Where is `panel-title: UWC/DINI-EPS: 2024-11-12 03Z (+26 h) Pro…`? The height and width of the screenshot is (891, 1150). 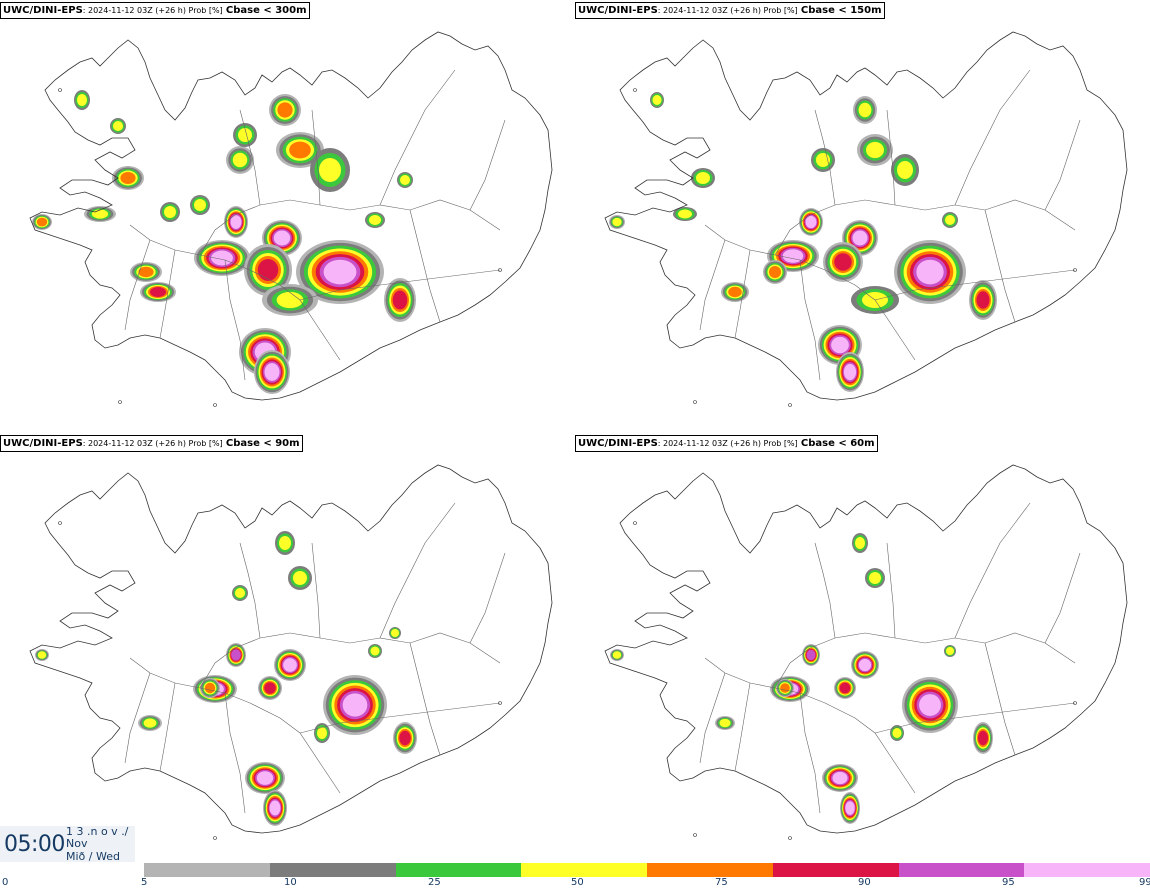
panel-title: UWC/DINI-EPS: 2024-11-12 03Z (+26 h) Pro… is located at coordinates (155, 10).